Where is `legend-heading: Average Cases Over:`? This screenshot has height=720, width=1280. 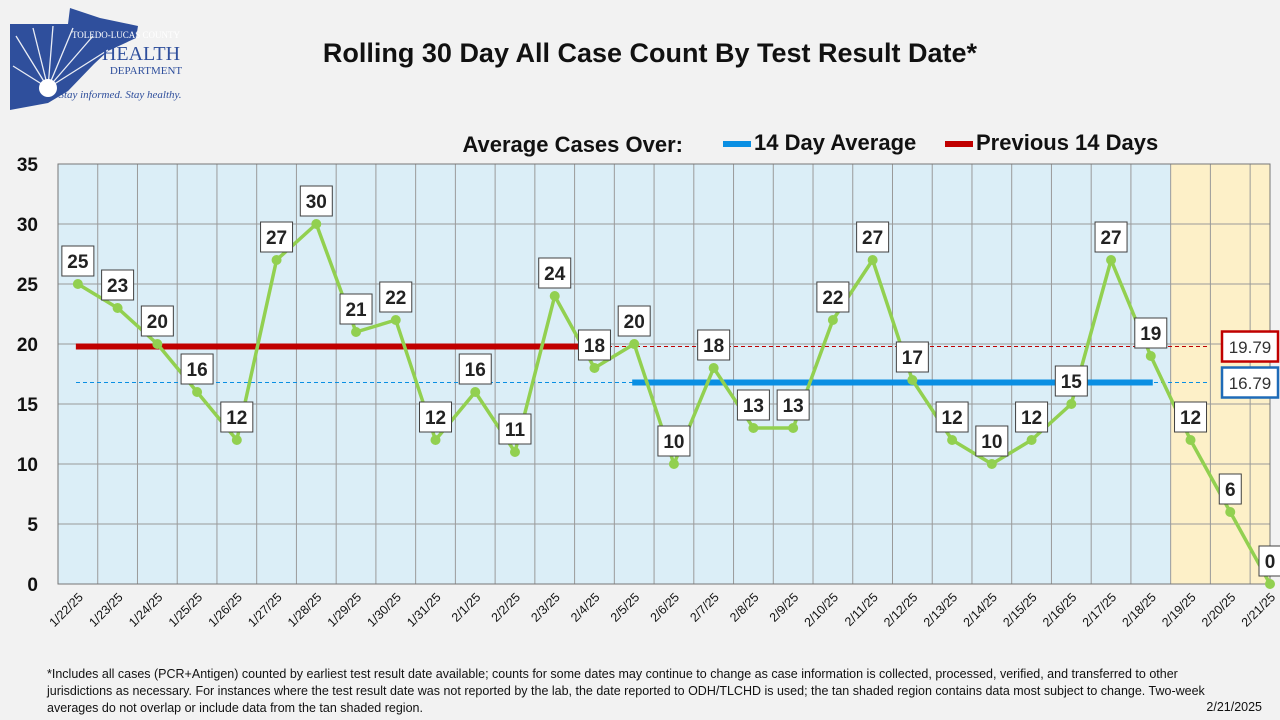
legend-heading: Average Cases Over: is located at coordinates (572, 144).